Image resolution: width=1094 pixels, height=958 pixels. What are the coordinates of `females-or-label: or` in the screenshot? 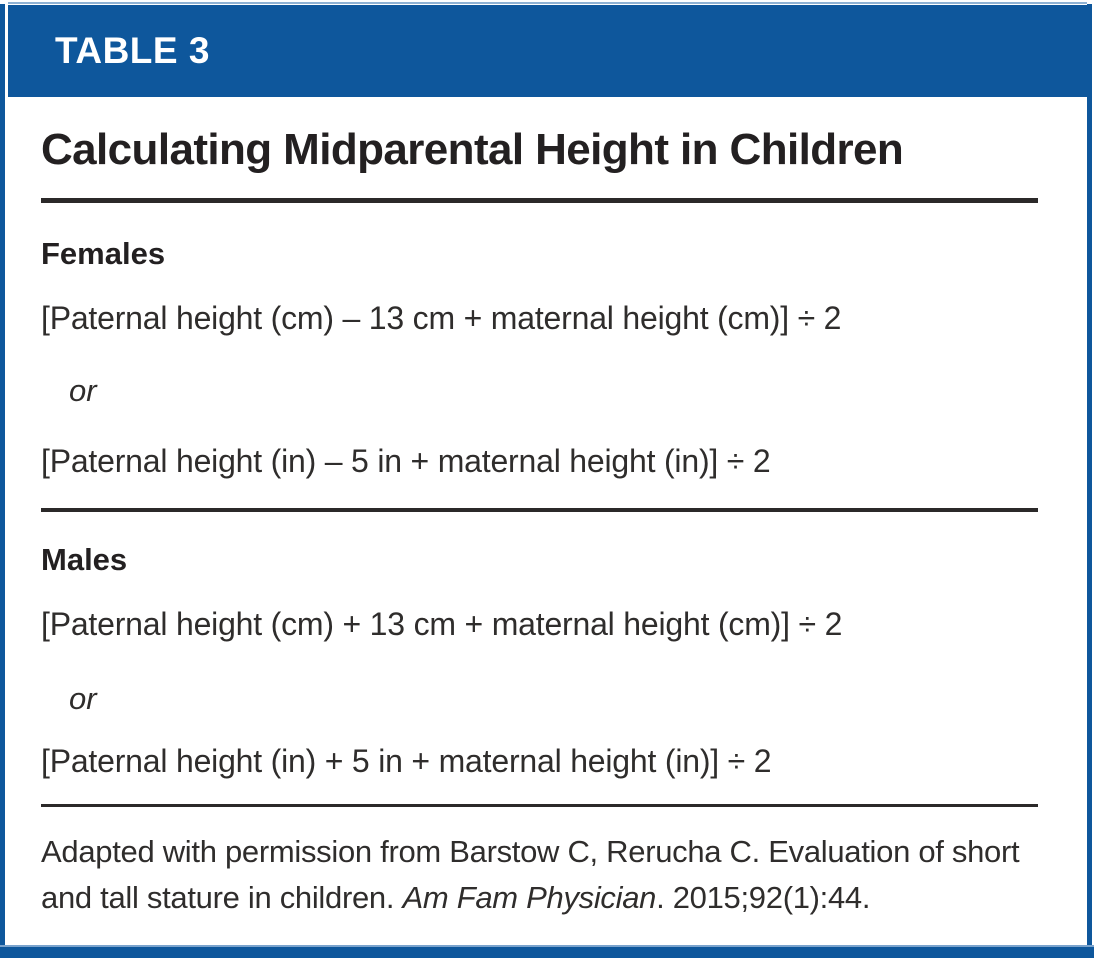 It's located at (83, 390).